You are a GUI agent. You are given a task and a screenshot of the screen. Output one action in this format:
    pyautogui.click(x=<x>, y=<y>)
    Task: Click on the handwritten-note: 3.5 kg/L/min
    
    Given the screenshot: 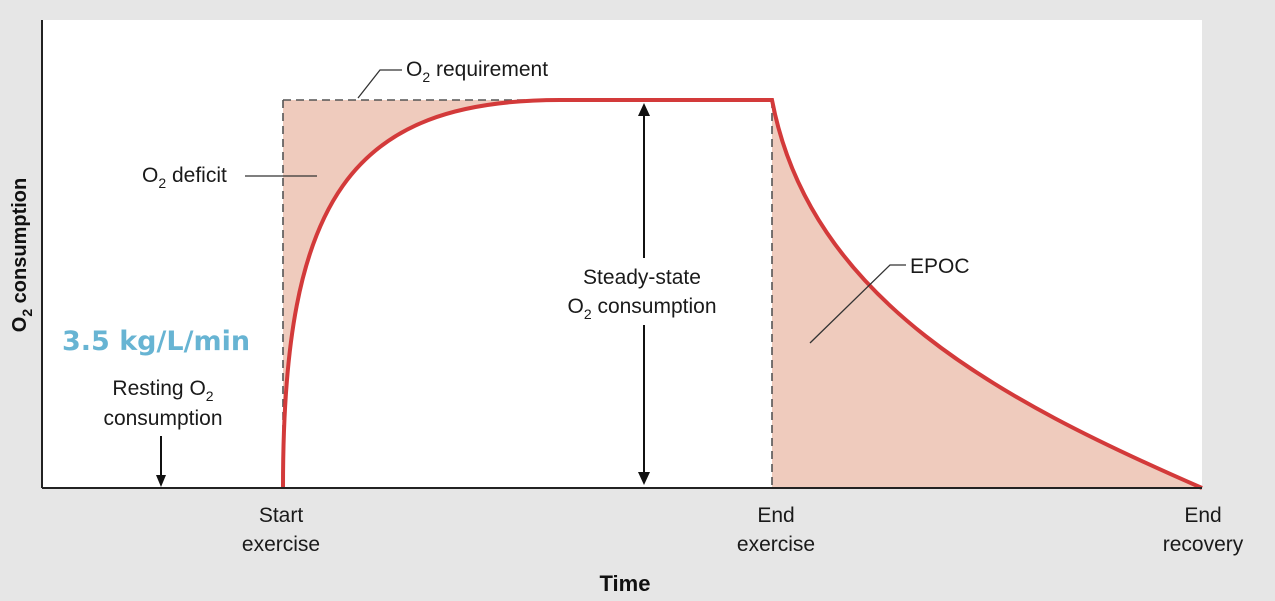 What is the action you would take?
    pyautogui.click(x=156, y=341)
    